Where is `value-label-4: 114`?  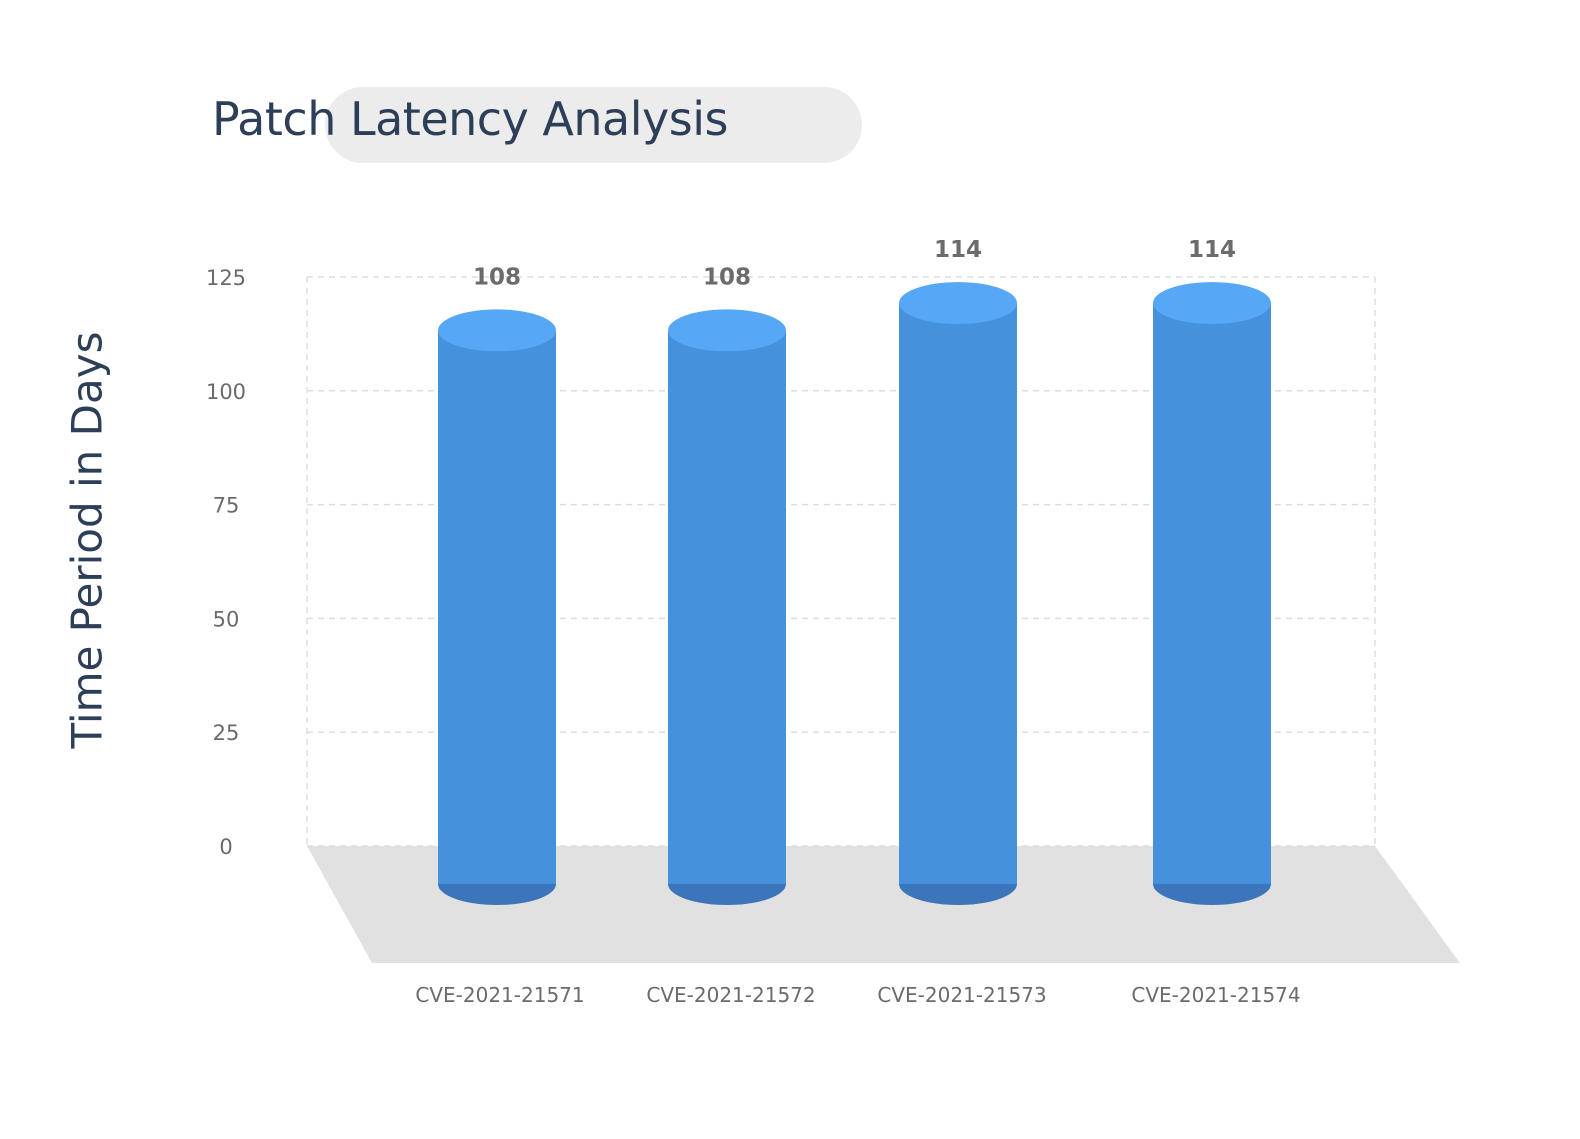 value-label-4: 114 is located at coordinates (1212, 250).